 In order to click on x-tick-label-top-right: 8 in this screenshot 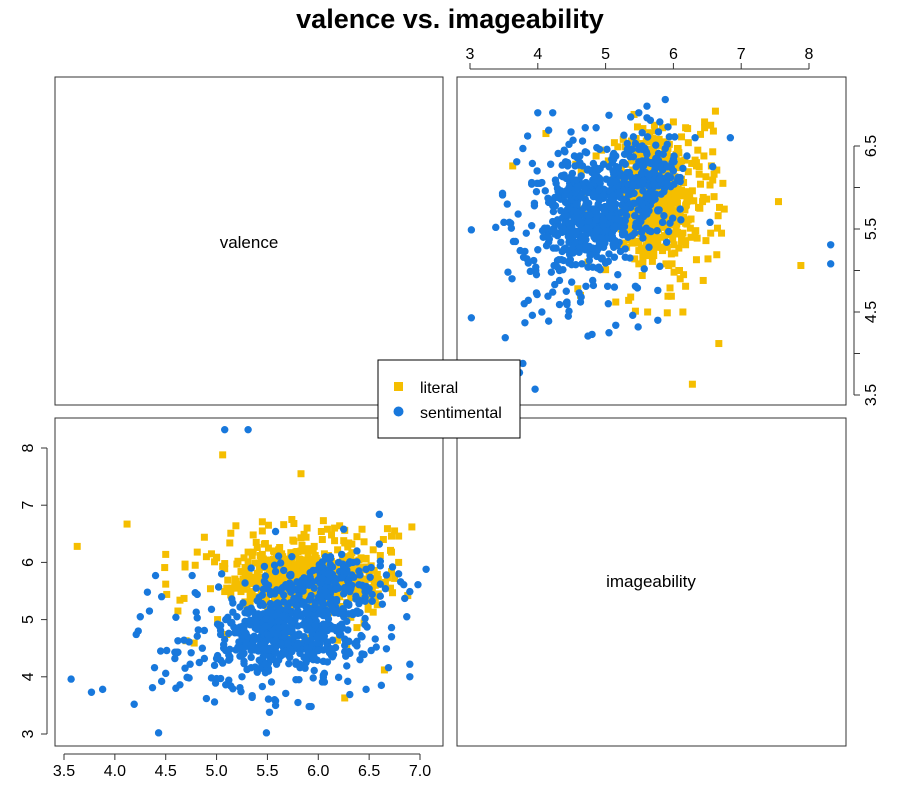, I will do `click(809, 54)`.